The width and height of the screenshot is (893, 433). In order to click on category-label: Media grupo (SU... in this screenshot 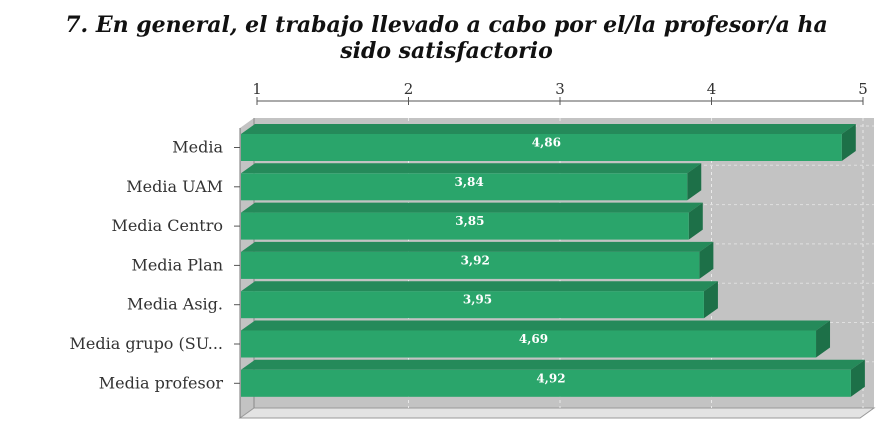, I will do `click(146, 343)`.